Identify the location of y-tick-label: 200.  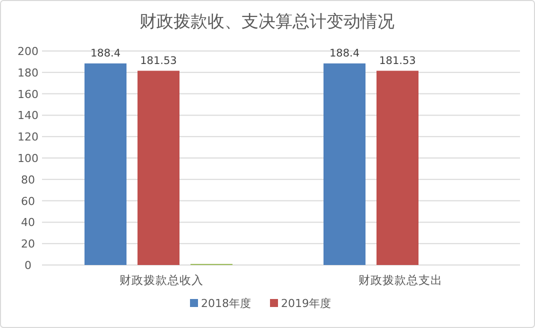
(28, 51).